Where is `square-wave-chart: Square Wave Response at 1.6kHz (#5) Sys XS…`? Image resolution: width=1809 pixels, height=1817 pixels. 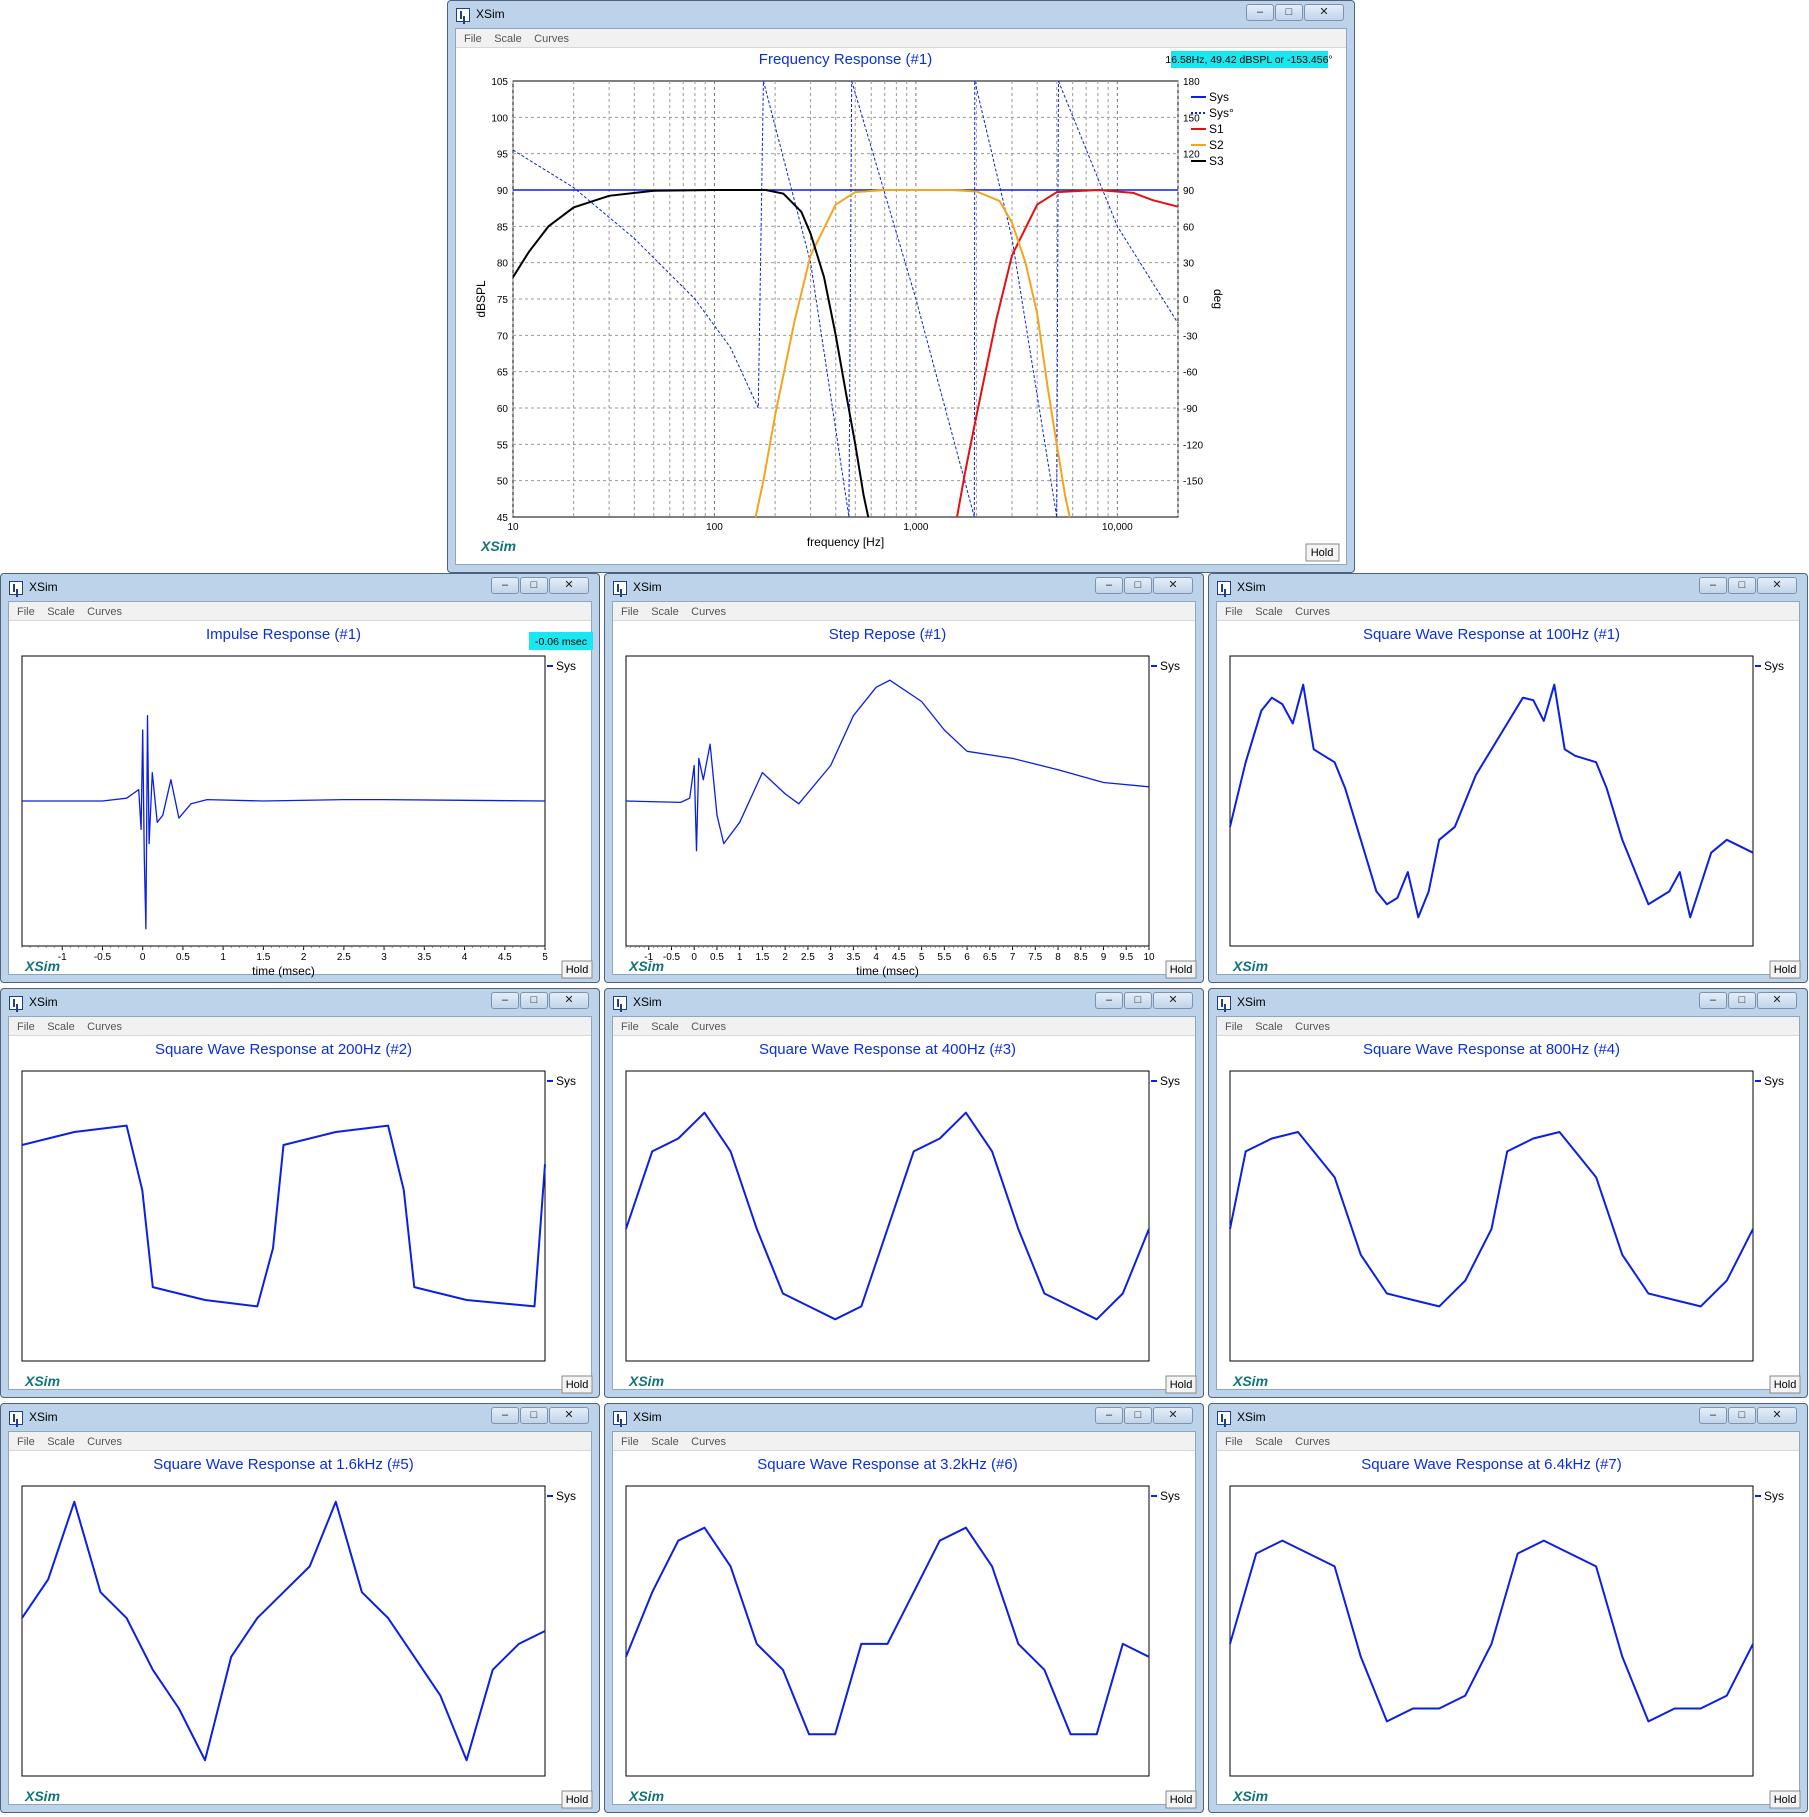 square-wave-chart: Square Wave Response at 1.6kHz (#5) Sys XS… is located at coordinates (302, 1631).